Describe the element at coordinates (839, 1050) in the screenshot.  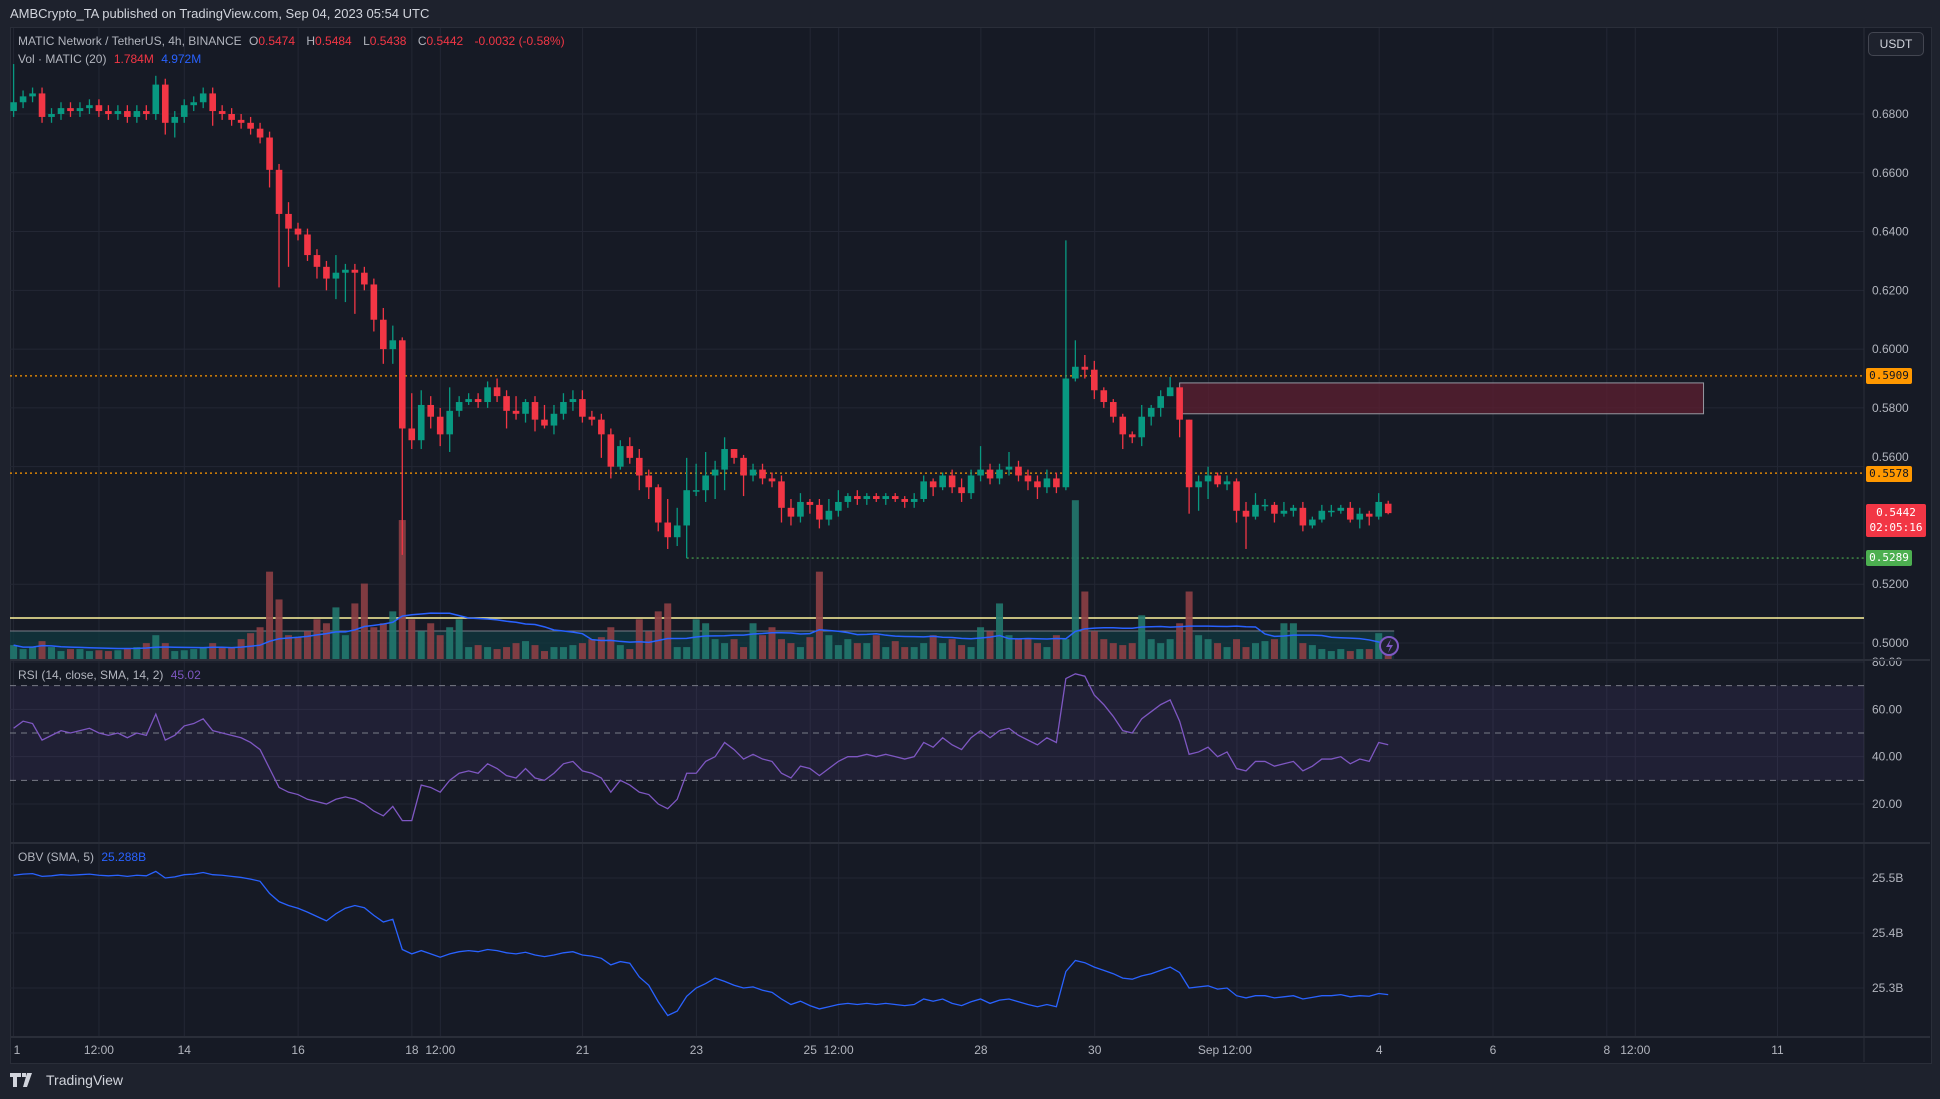
I see `time-axis-label: 12:00` at that location.